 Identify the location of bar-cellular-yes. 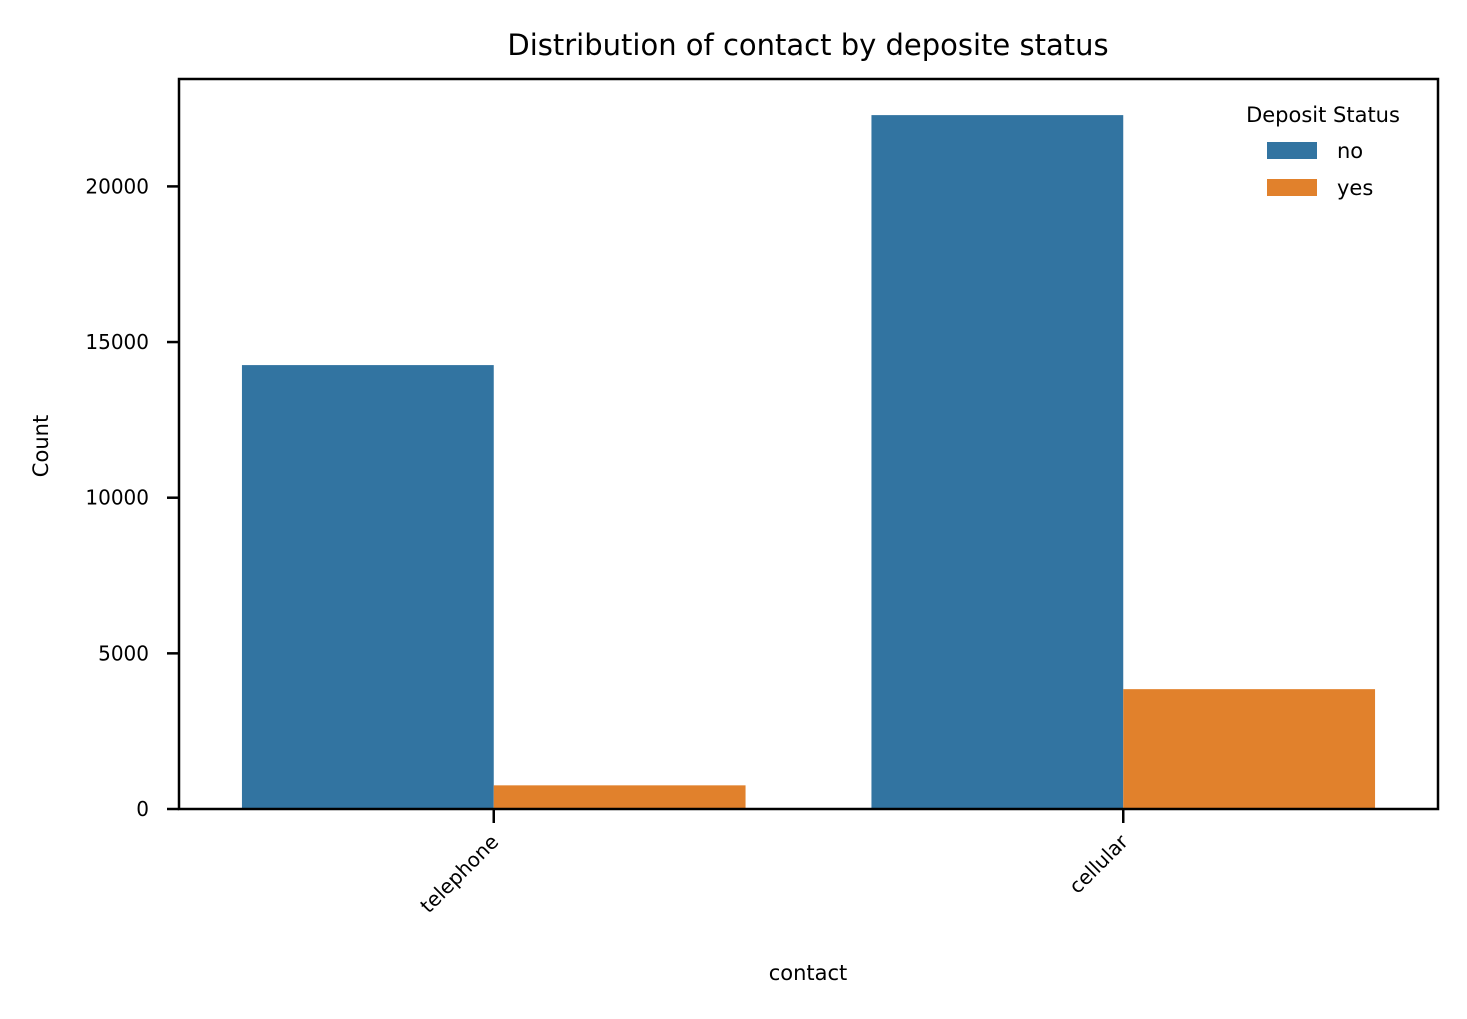
(1249, 749).